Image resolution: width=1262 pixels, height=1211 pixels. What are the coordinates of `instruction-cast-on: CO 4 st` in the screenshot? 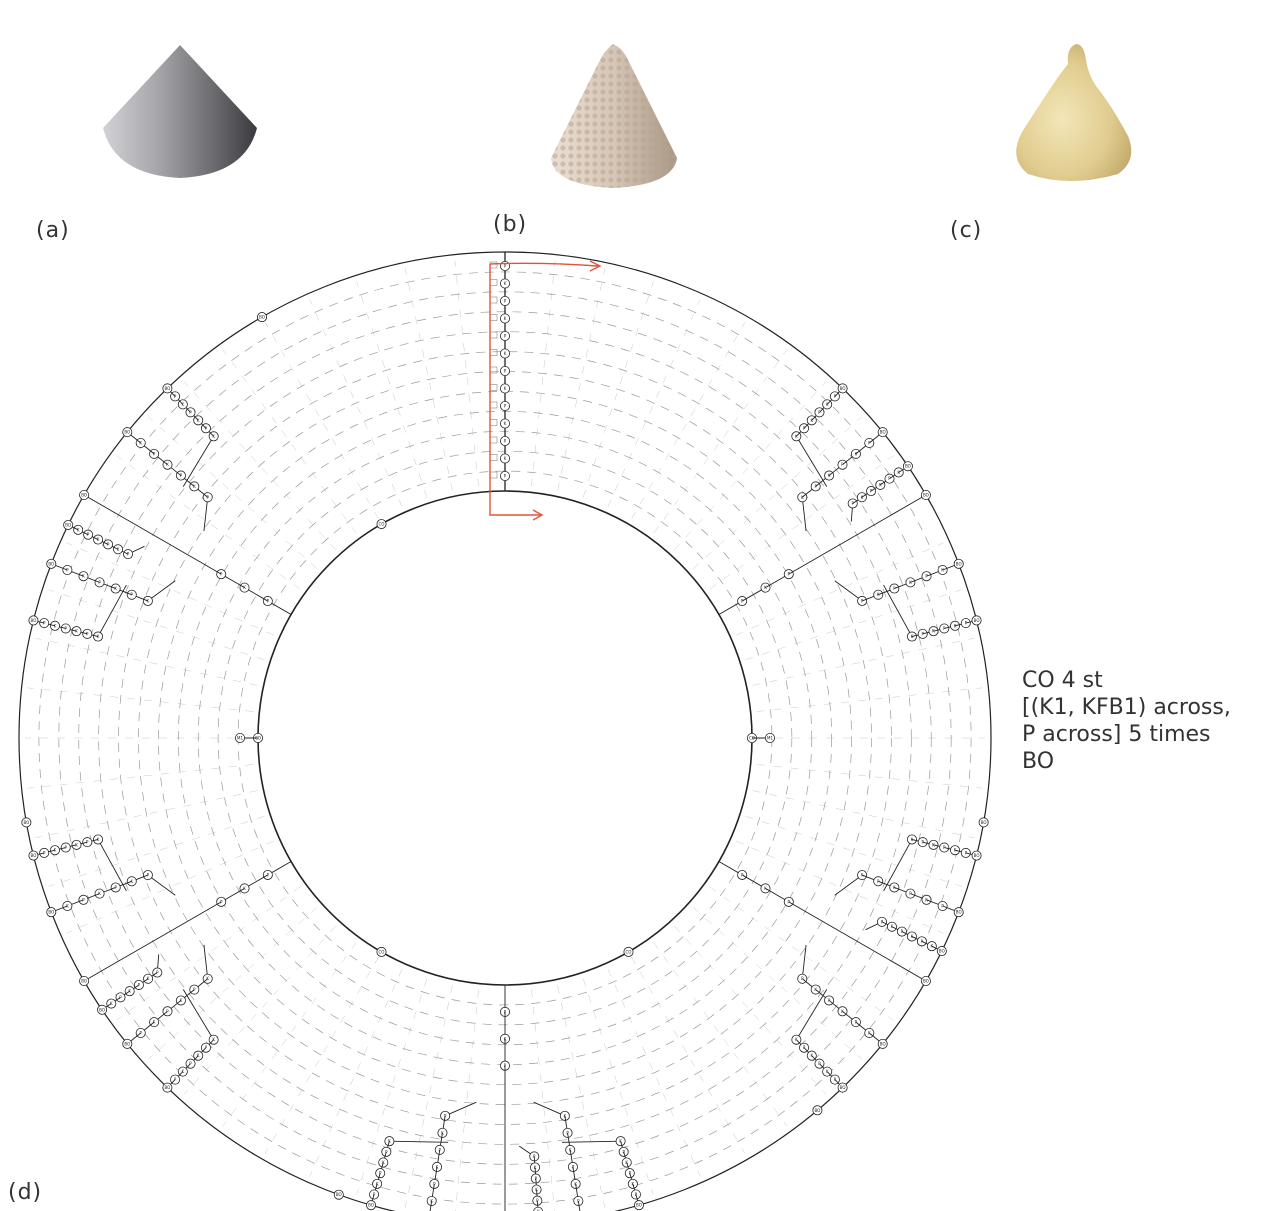 It's located at (1062, 680).